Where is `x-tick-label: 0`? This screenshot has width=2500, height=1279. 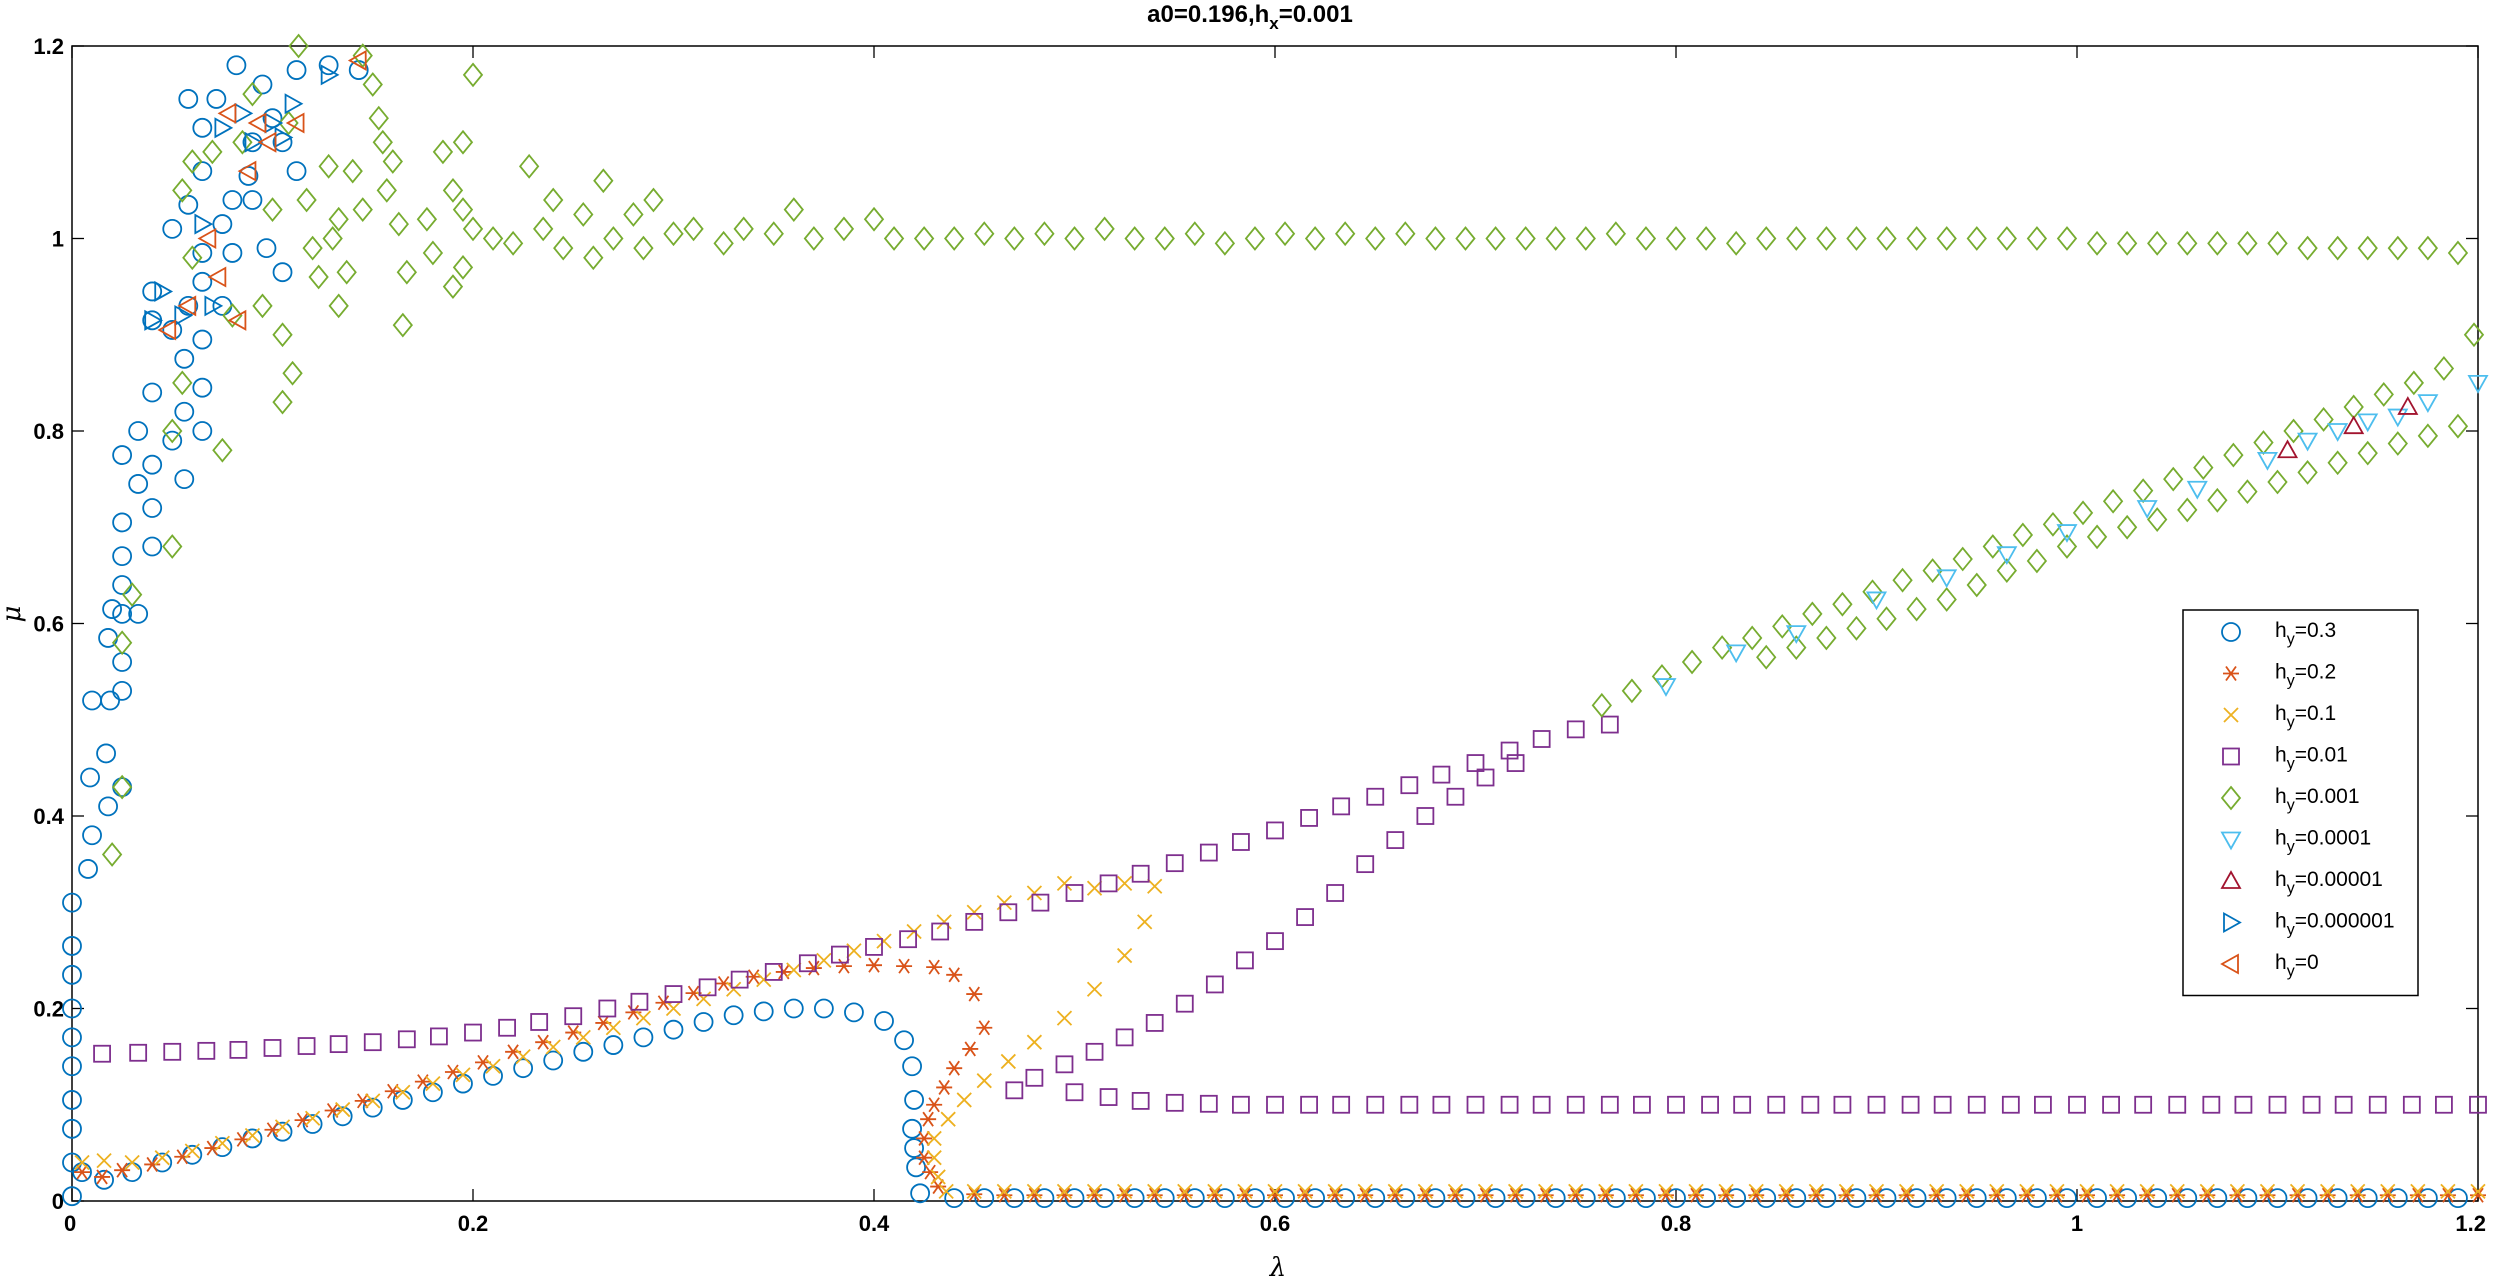 x-tick-label: 0 is located at coordinates (70, 1223).